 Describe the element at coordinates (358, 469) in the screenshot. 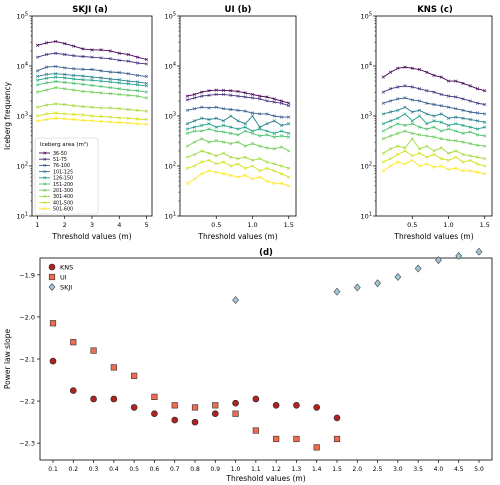

I see `x-tick-label: 2.0` at that location.